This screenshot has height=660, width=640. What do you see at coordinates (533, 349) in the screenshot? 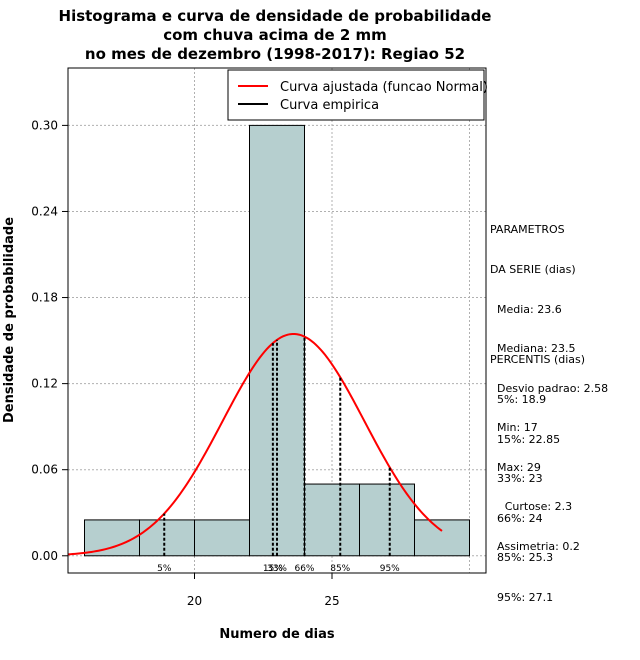
I see `parameter-median: Mediana: 23.5` at bounding box center [533, 349].